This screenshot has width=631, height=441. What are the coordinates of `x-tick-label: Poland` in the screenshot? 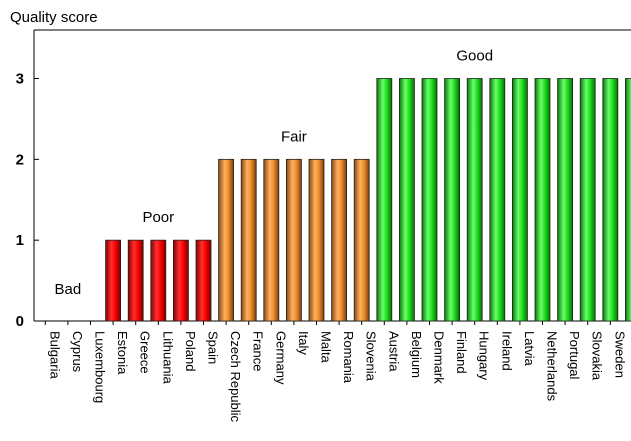 It's located at (190, 351).